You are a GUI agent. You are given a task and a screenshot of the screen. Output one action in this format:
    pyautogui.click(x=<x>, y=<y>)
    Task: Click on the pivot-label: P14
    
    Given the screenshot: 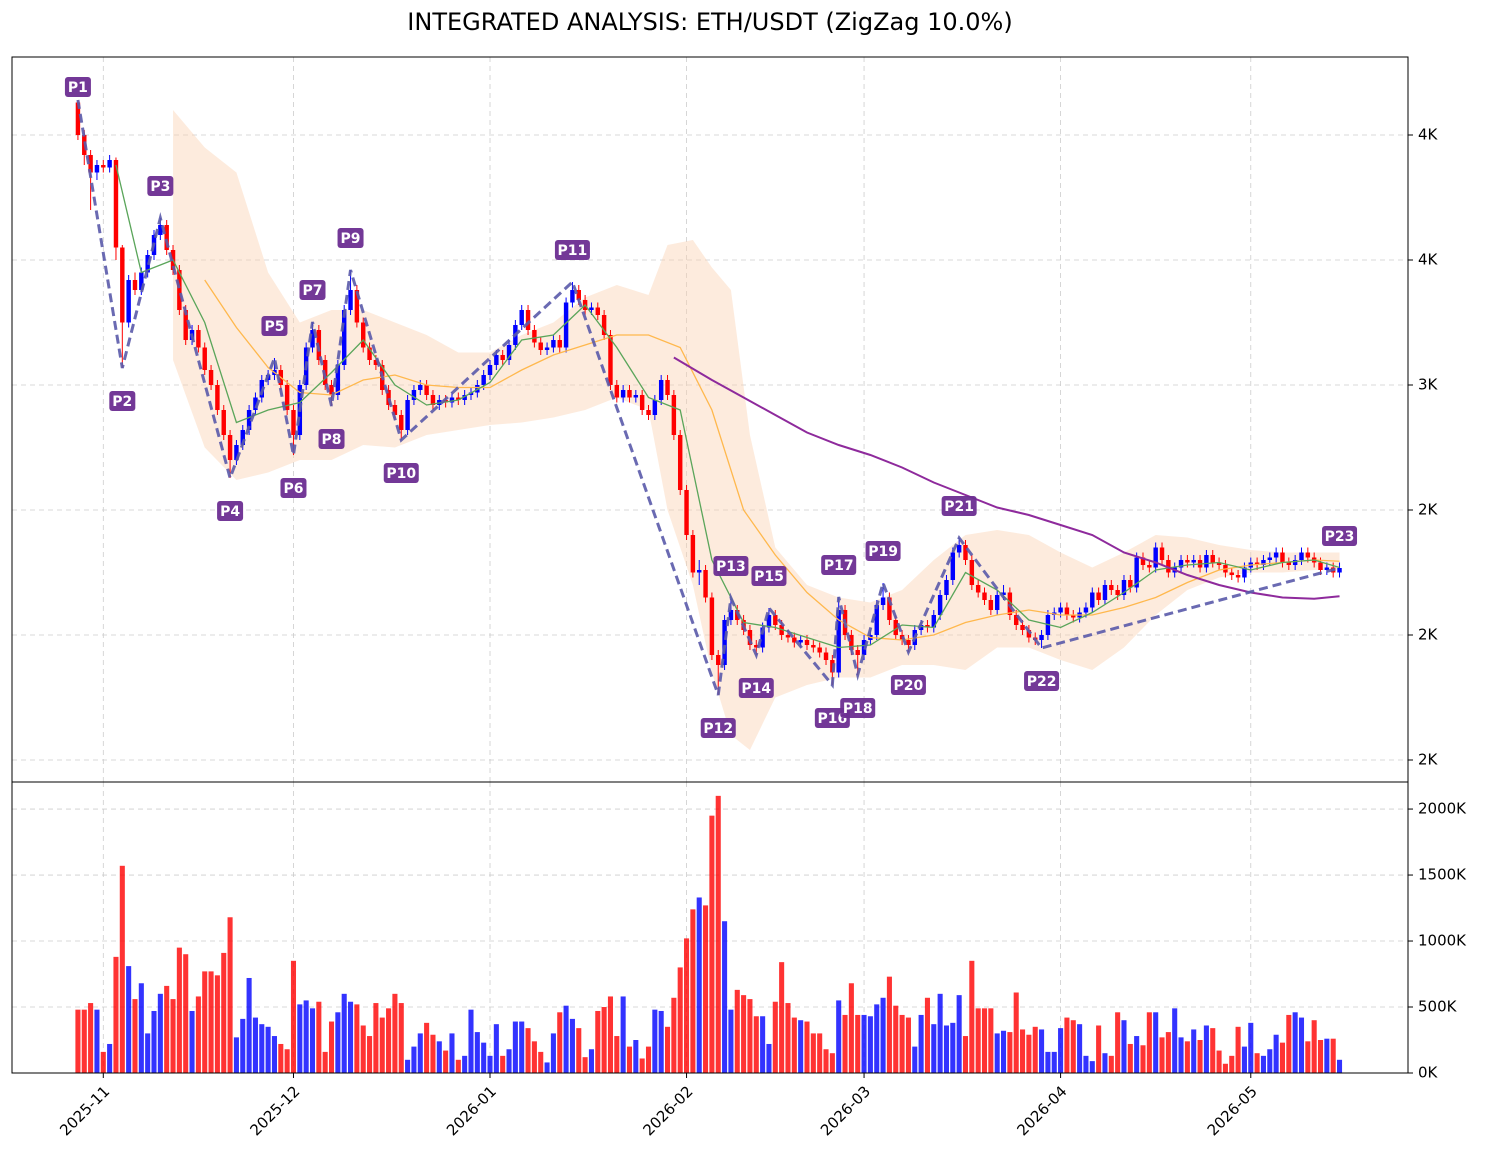 What is the action you would take?
    pyautogui.click(x=756, y=689)
    